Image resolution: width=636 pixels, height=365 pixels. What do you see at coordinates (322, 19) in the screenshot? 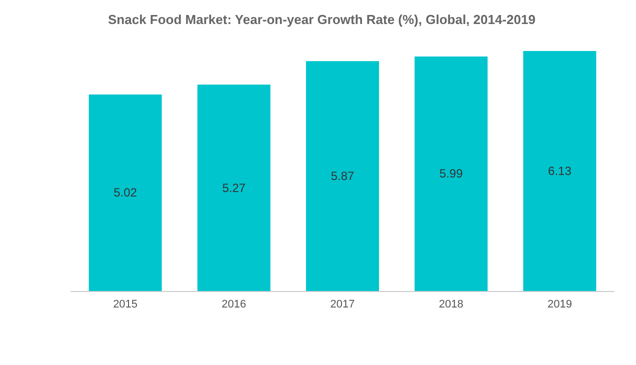
I see `chart-title: Snack Food Market: Year-on-year Growth Rate (%), Global, 2014-2019` at bounding box center [322, 19].